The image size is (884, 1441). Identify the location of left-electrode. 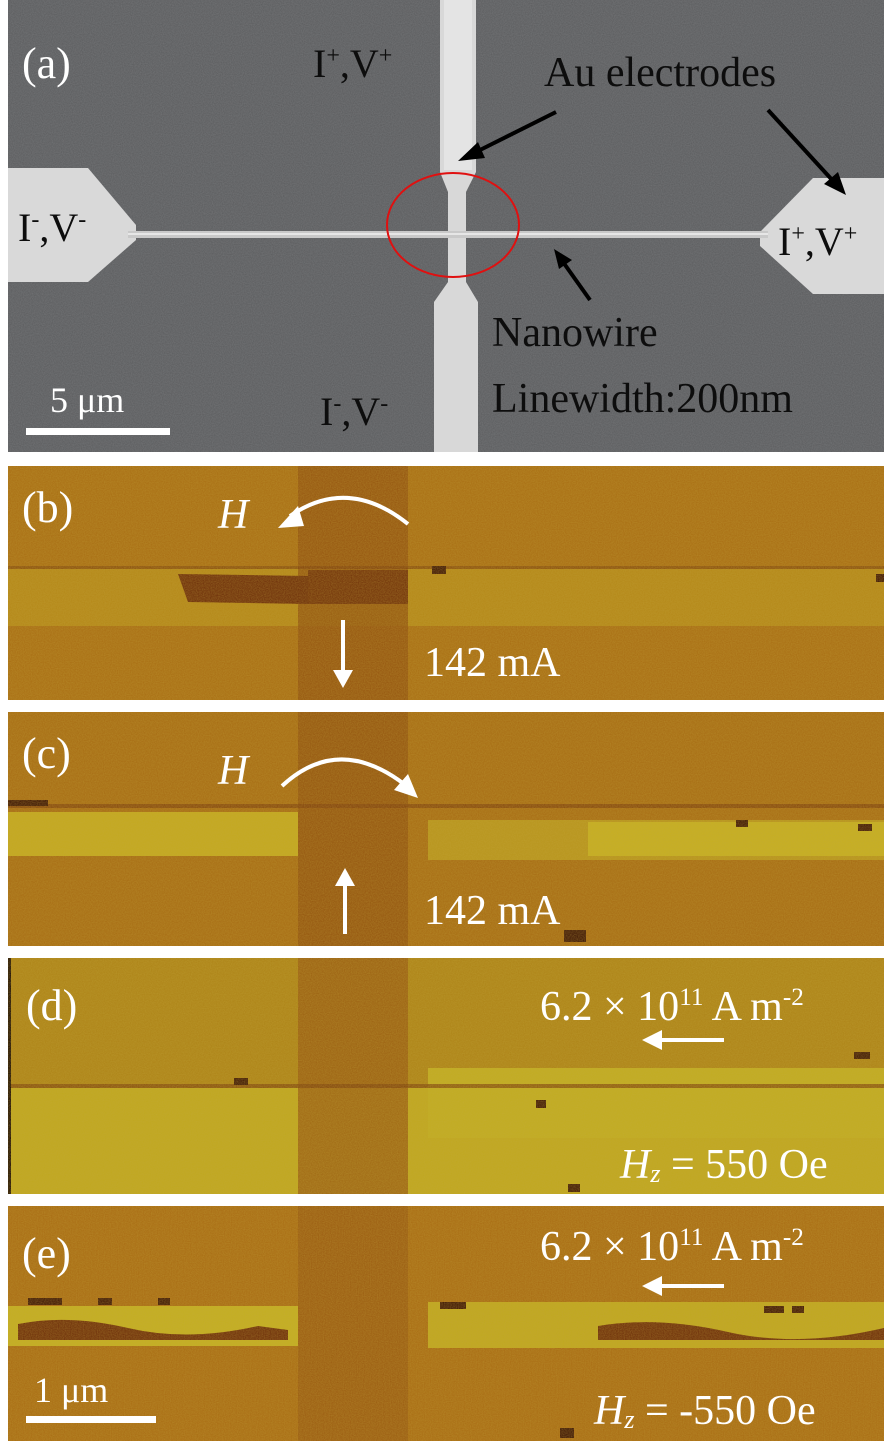
(72, 225).